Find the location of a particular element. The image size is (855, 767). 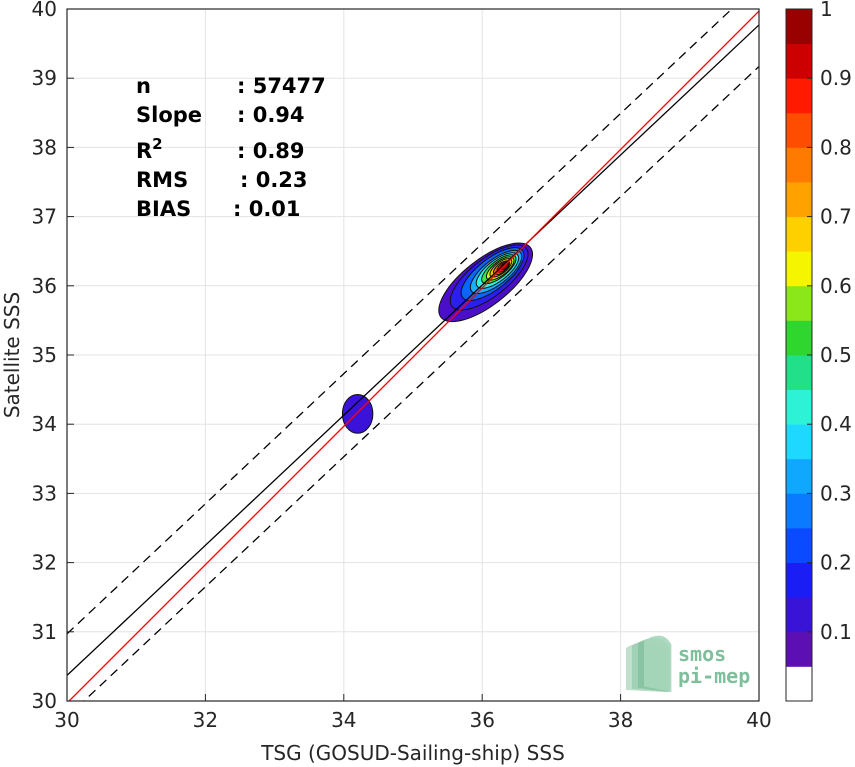

stat-value: : 0.23 is located at coordinates (274, 180).